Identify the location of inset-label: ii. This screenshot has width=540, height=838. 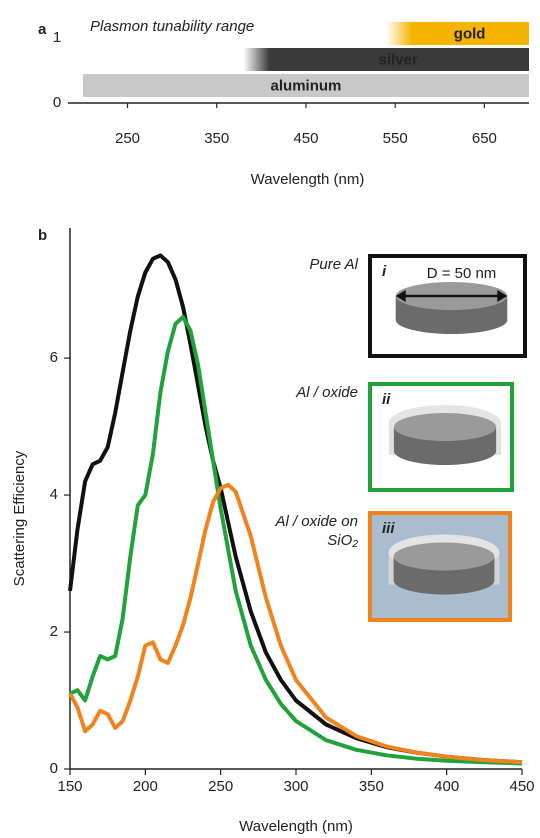
(386, 399).